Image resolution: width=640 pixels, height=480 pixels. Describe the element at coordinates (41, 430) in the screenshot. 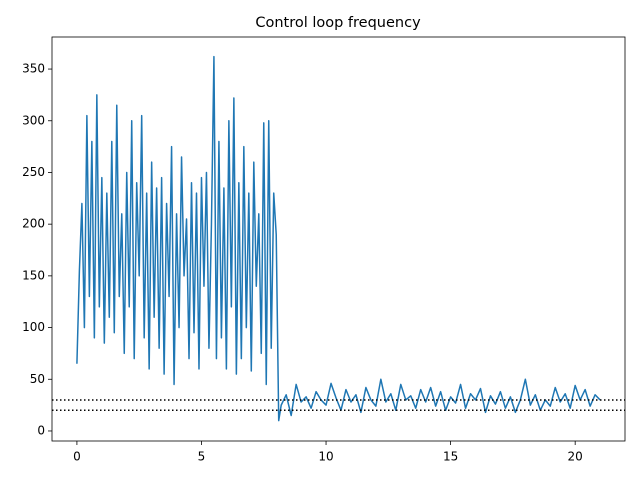

I see `y-tick-label: 0` at that location.